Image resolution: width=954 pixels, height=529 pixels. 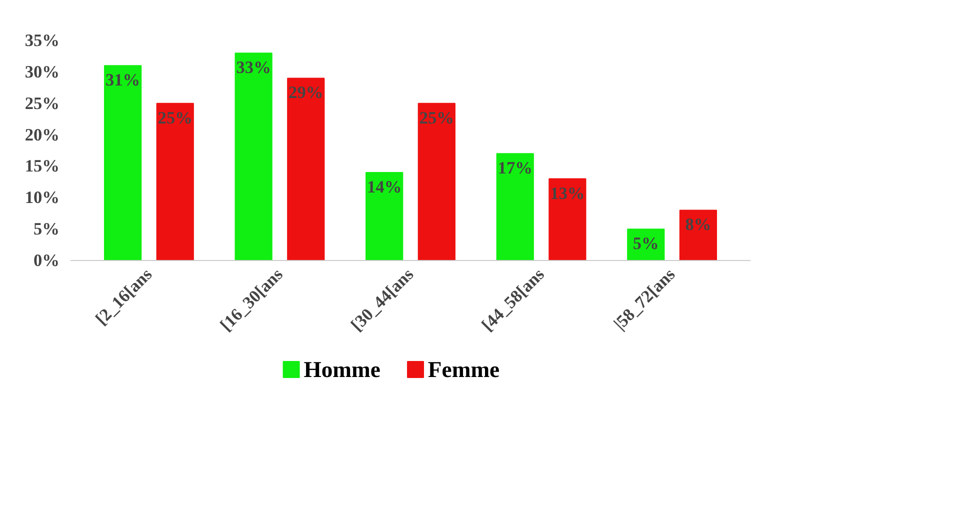 I want to click on y-tick-label: 15%, so click(x=42, y=166).